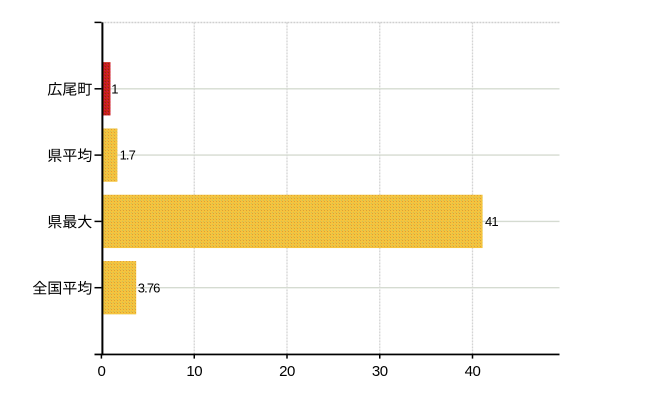 The width and height of the screenshot is (650, 400). I want to click on svg-text: 41, so click(491, 221).